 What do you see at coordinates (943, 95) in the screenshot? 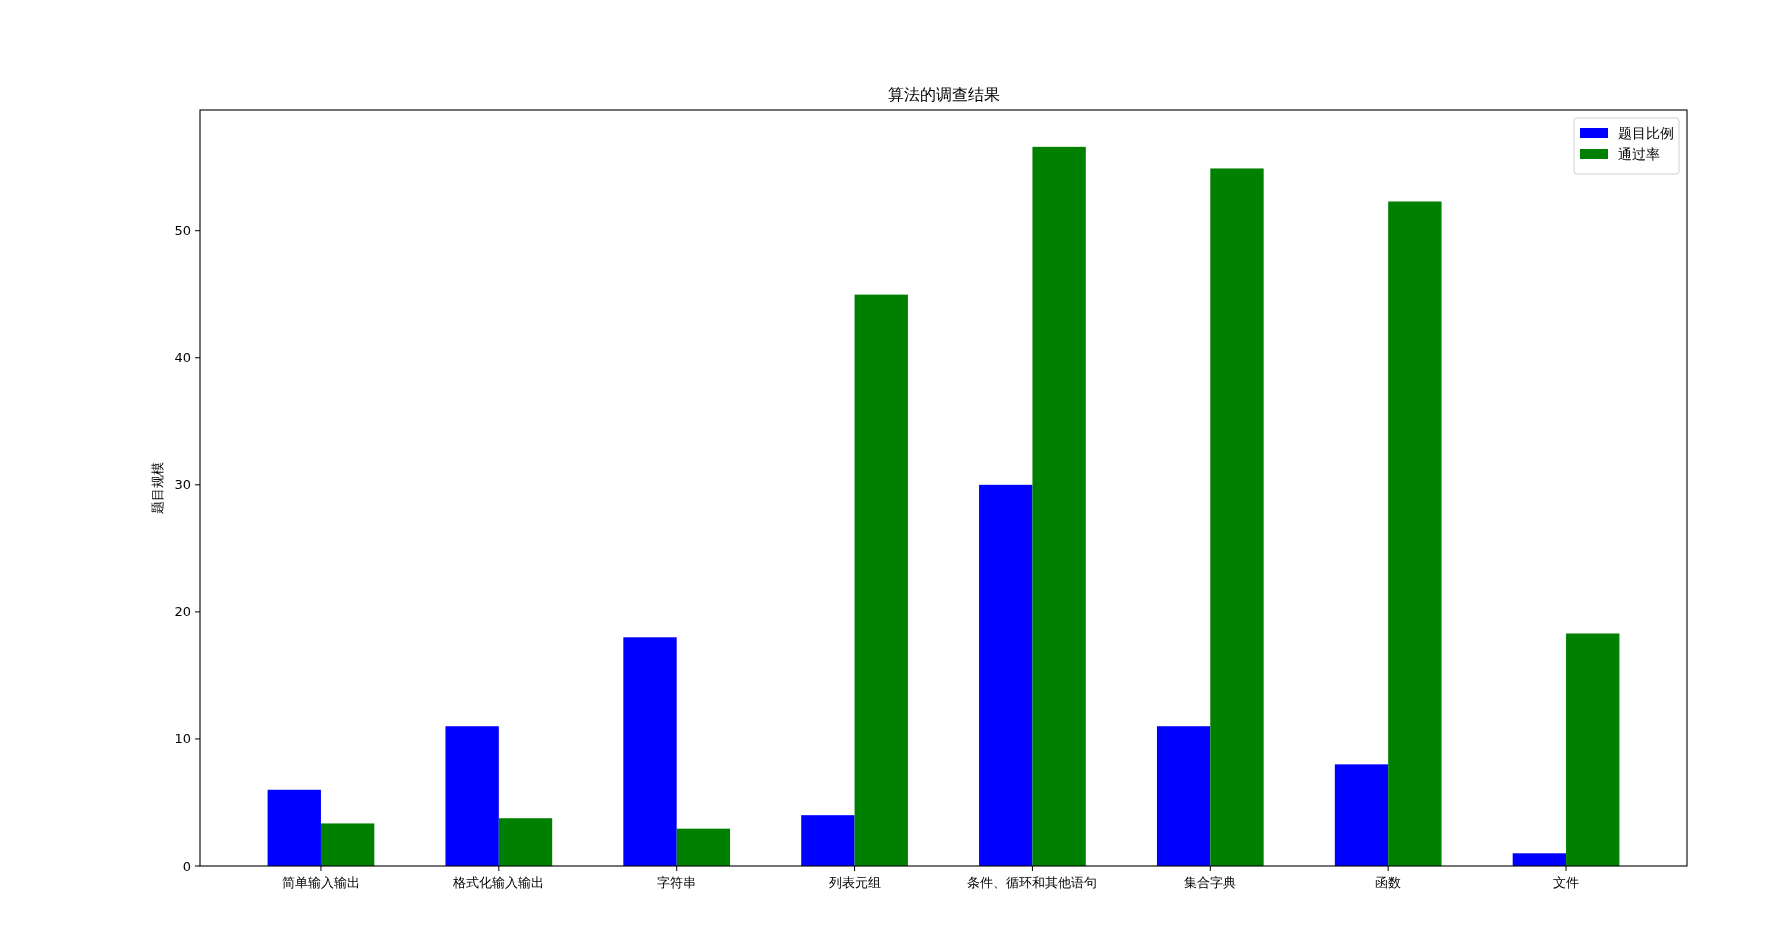
I see `chart-title: 算法的调查结果` at bounding box center [943, 95].